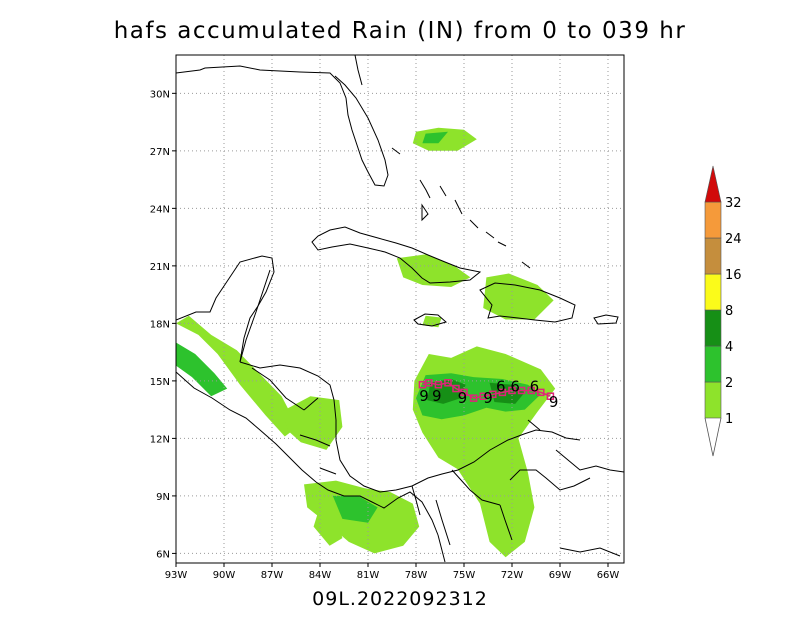  Describe the element at coordinates (733, 275) in the screenshot. I see `colorbar-label: 16` at that location.